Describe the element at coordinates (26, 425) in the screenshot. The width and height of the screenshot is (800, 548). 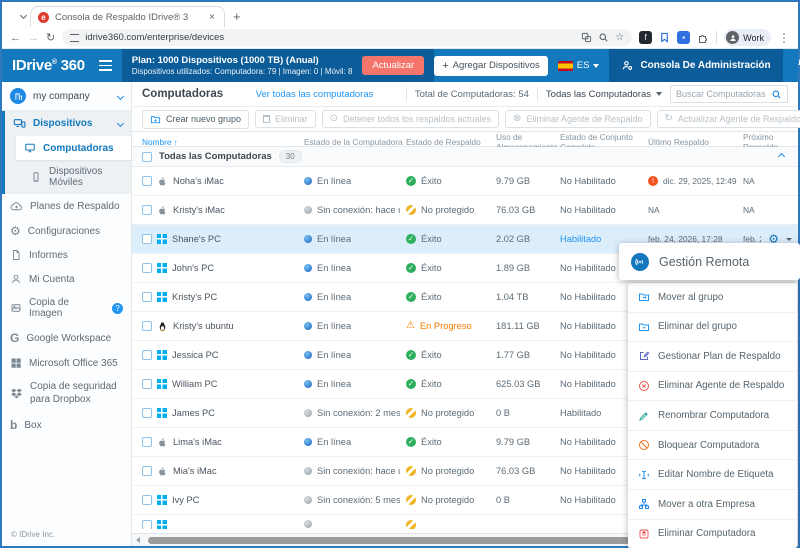
I see `sidebar-item-box: b Box` at that location.